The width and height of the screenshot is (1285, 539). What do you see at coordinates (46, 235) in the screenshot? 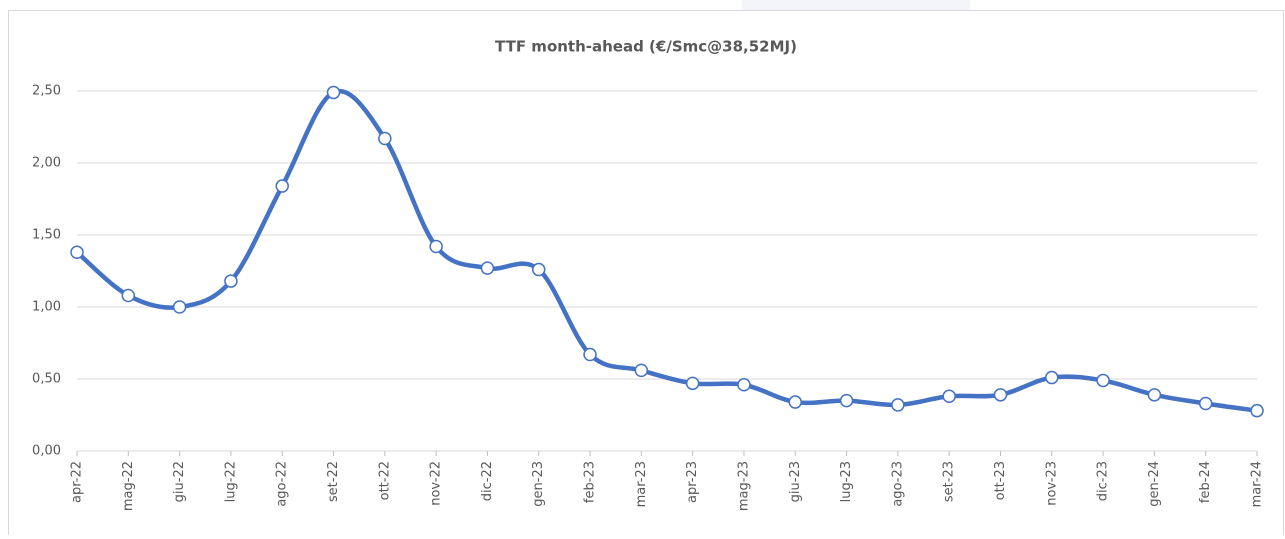
I see `y-tick-label: 1,50` at bounding box center [46, 235].